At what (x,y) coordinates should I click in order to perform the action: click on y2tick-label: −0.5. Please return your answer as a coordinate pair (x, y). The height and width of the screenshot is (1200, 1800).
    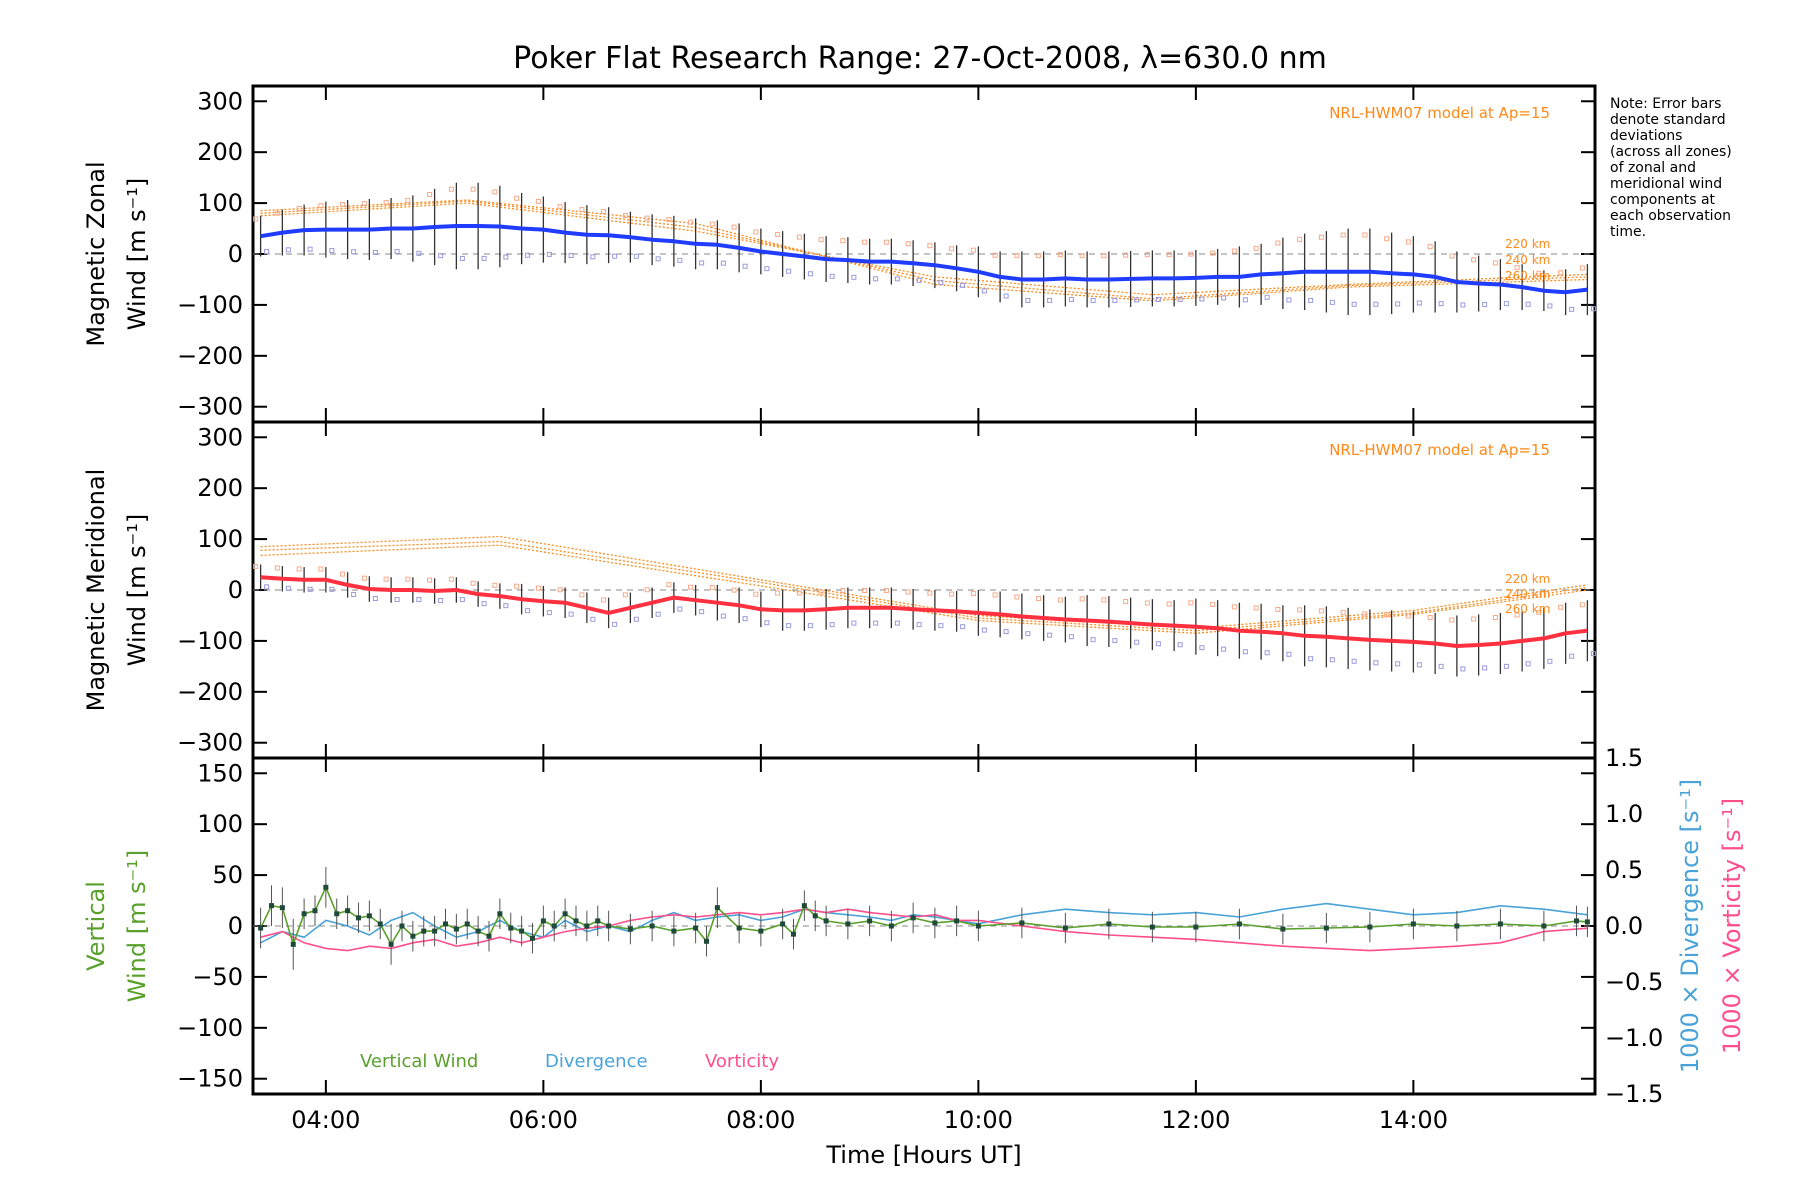
    Looking at the image, I should click on (1634, 982).